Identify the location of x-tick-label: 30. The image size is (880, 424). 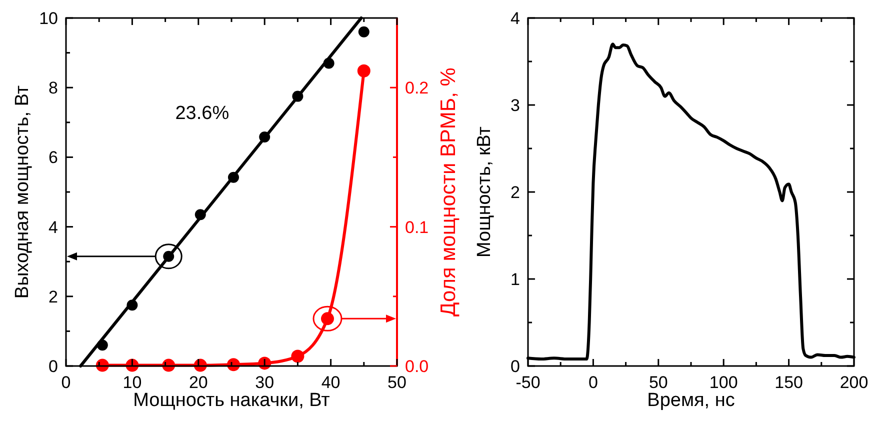
(264, 382).